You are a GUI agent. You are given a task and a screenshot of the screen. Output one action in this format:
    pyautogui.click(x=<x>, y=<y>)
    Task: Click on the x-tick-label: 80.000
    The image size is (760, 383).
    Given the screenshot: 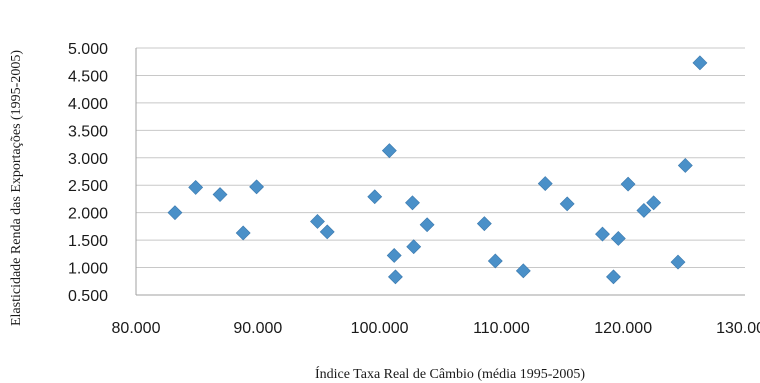 What is the action you would take?
    pyautogui.click(x=136, y=328)
    